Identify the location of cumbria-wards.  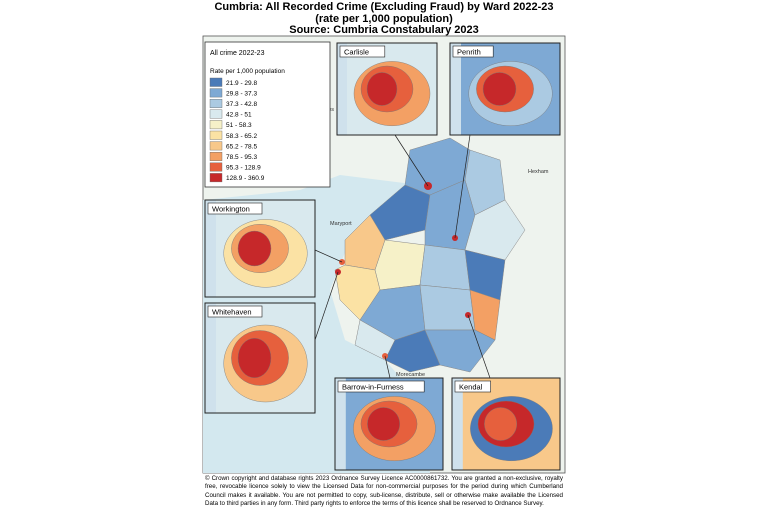
(430, 255).